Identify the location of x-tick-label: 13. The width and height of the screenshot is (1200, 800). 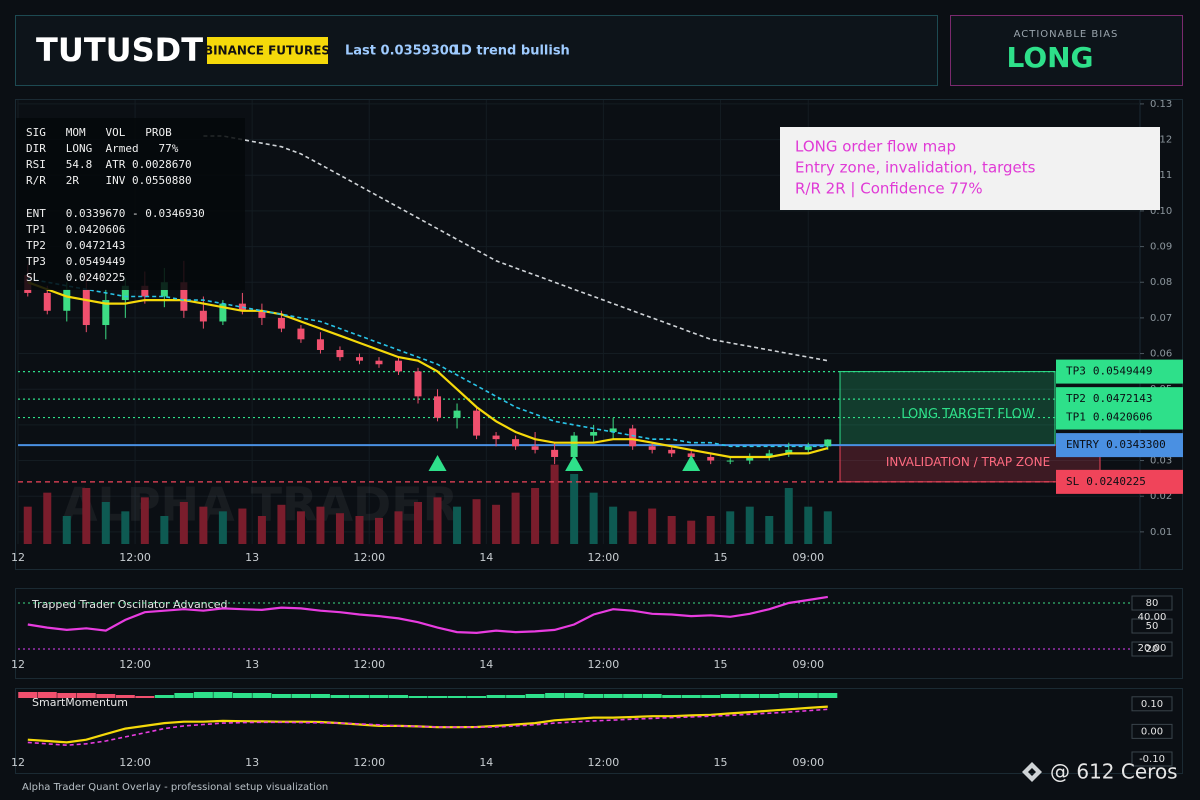
(252, 664).